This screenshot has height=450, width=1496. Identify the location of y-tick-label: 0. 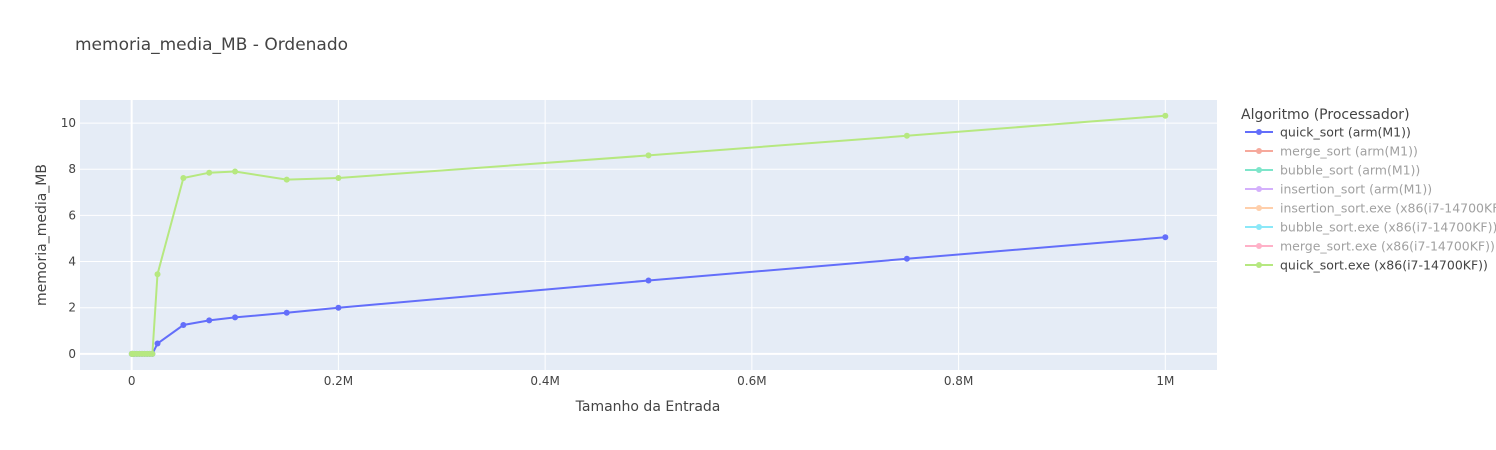
(72, 354).